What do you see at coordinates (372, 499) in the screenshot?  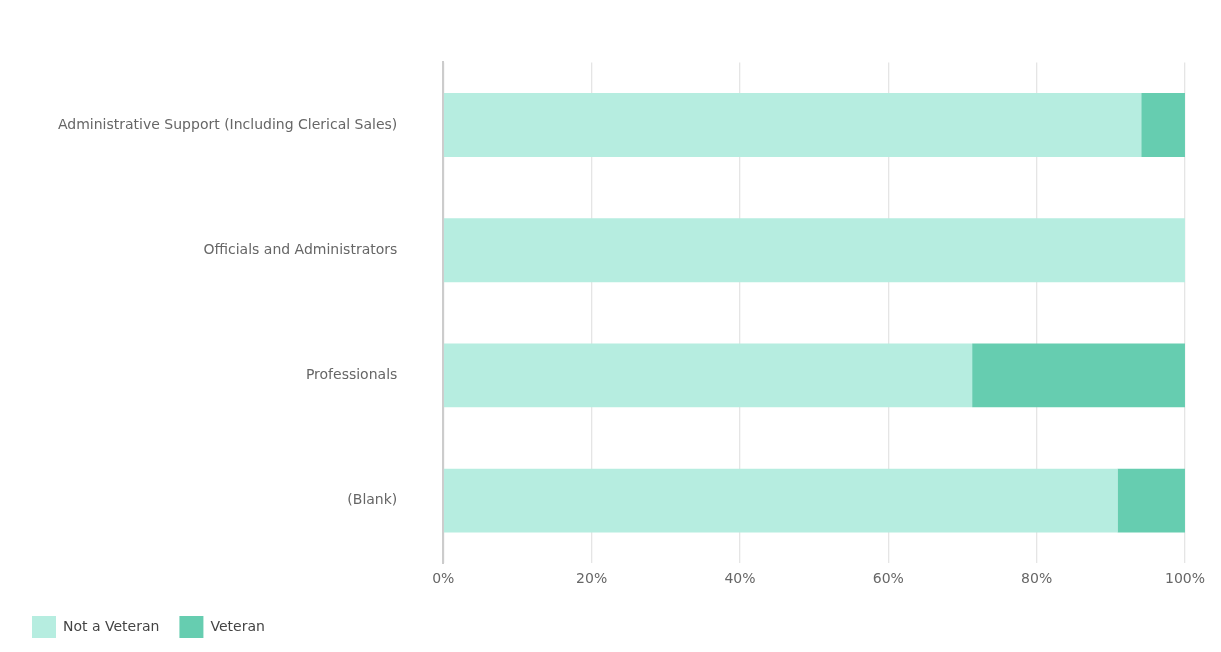 I see `y-tick-label: (Blank)` at bounding box center [372, 499].